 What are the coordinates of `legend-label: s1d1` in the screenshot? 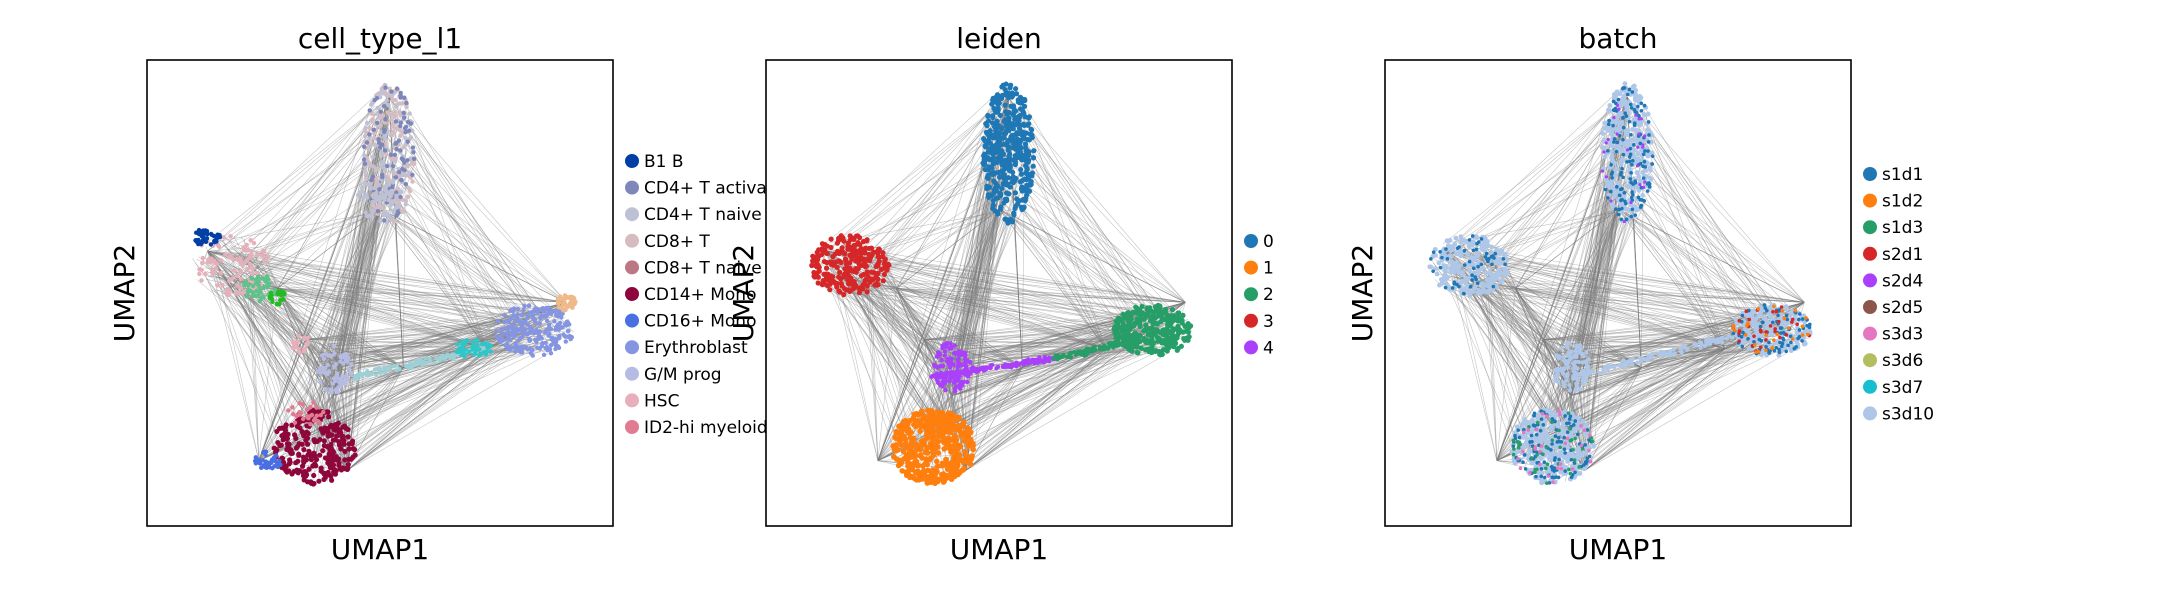 It's located at (1902, 175).